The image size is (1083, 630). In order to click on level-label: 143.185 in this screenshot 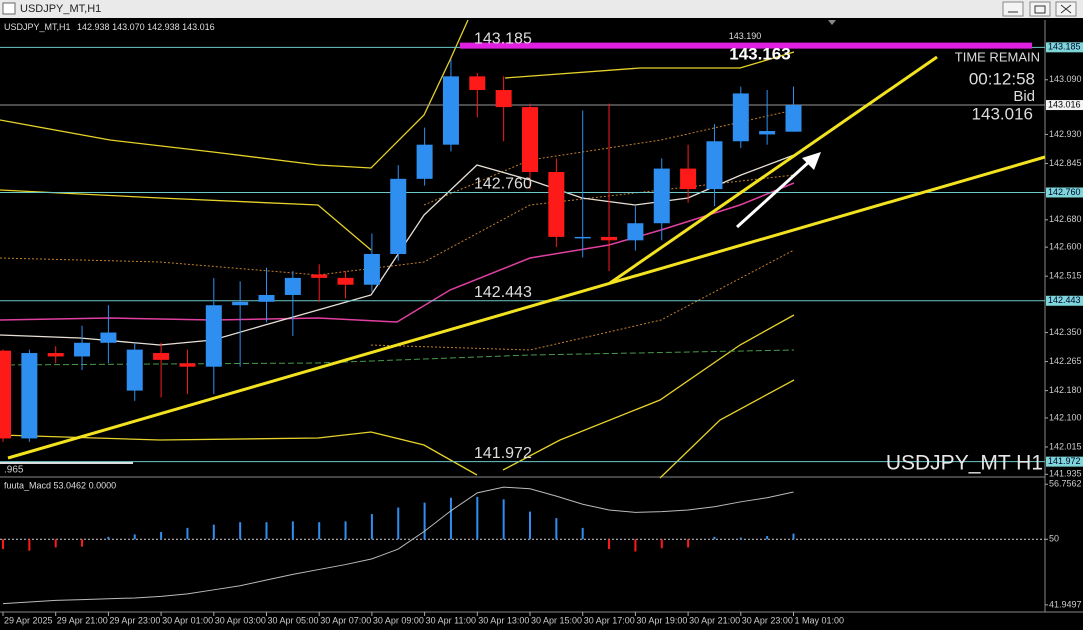, I will do `click(503, 39)`.